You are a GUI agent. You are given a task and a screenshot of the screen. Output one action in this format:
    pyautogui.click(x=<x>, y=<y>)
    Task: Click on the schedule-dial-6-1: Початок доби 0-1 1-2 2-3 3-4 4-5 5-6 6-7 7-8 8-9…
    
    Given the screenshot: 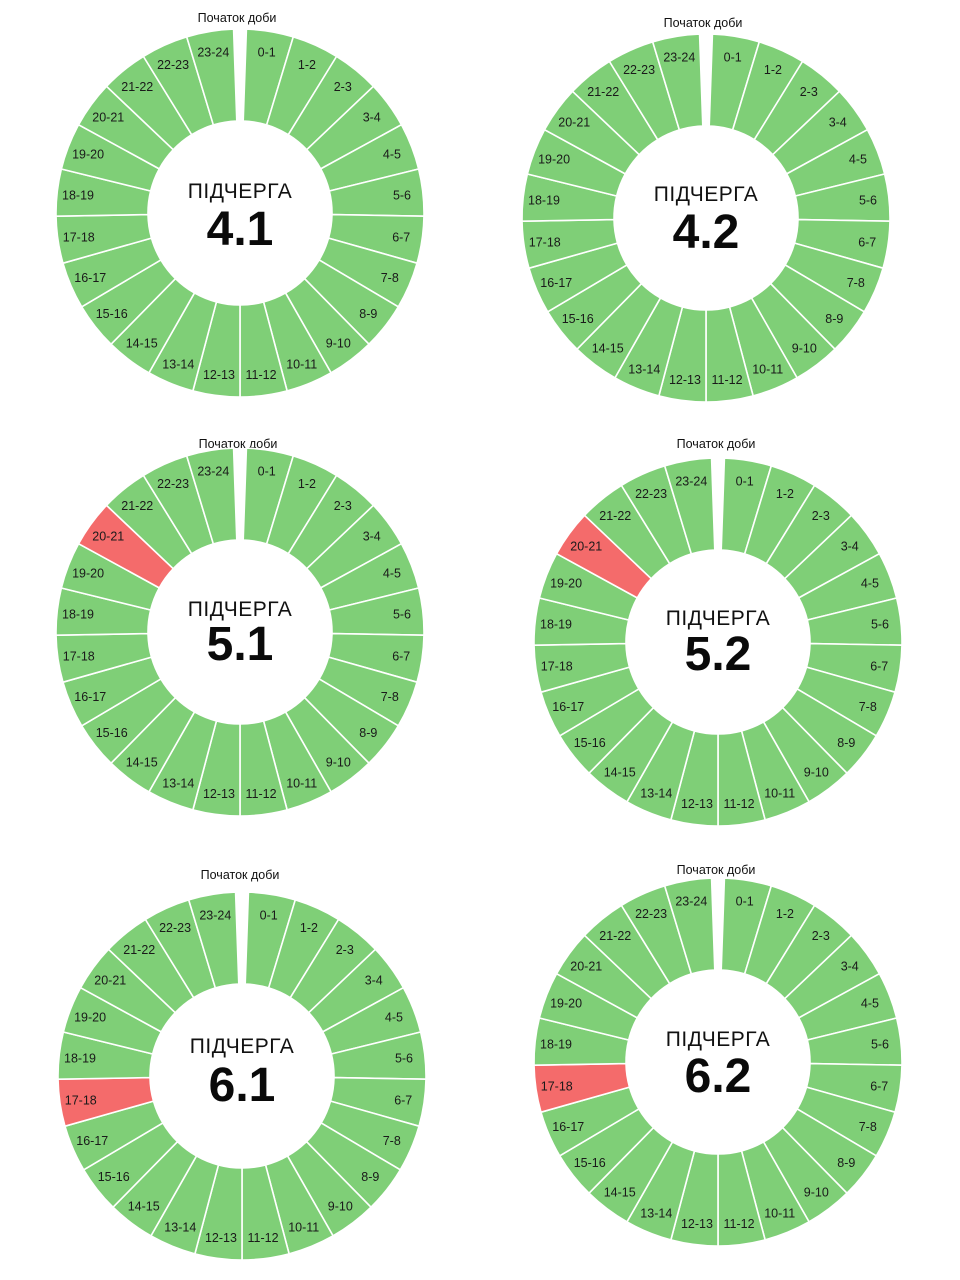 What is the action you would take?
    pyautogui.click(x=246, y=1060)
    